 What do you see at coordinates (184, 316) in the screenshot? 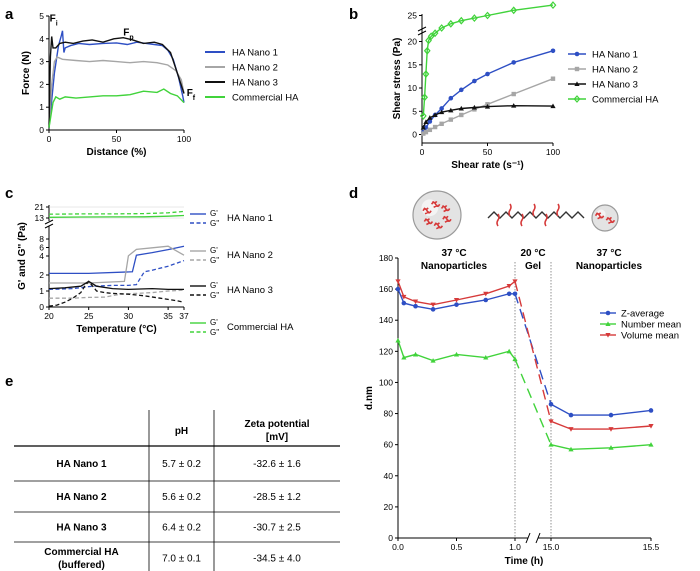
I see `x-tick-label: 37` at bounding box center [184, 316].